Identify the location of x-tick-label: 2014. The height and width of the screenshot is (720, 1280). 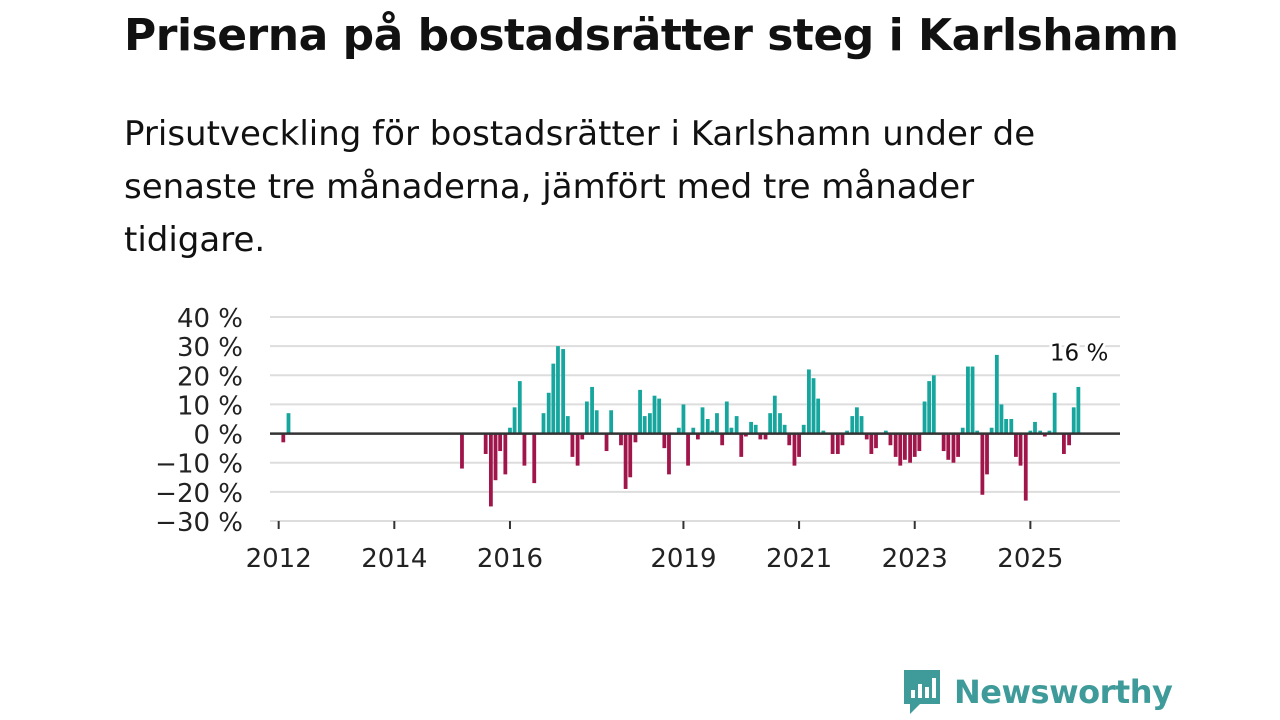
(394, 559).